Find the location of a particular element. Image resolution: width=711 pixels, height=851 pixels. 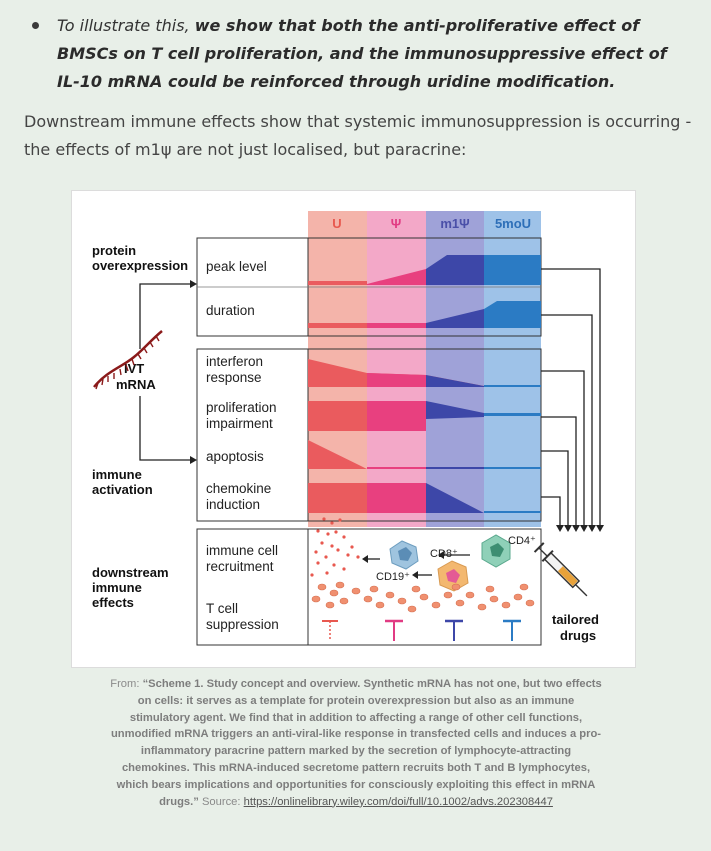

label-downstream-effects: downstream immune effects is located at coordinates (130, 587).